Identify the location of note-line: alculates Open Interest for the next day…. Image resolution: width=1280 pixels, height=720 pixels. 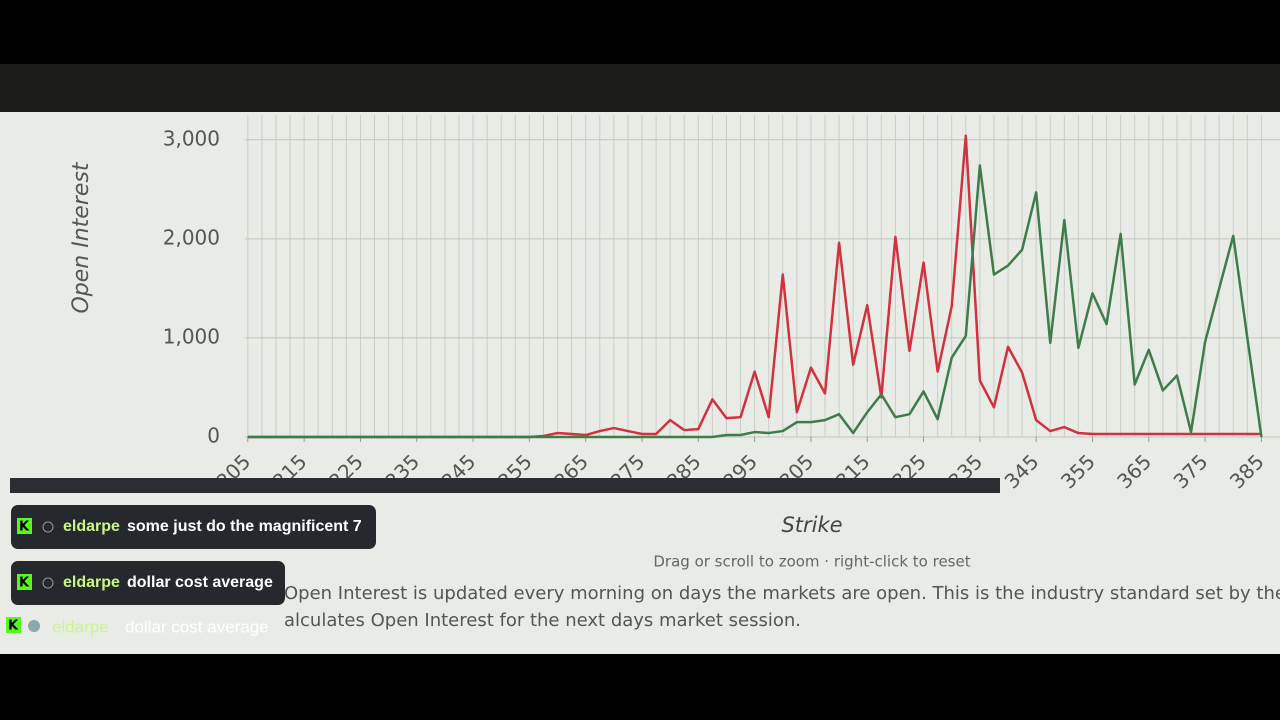
(542, 620).